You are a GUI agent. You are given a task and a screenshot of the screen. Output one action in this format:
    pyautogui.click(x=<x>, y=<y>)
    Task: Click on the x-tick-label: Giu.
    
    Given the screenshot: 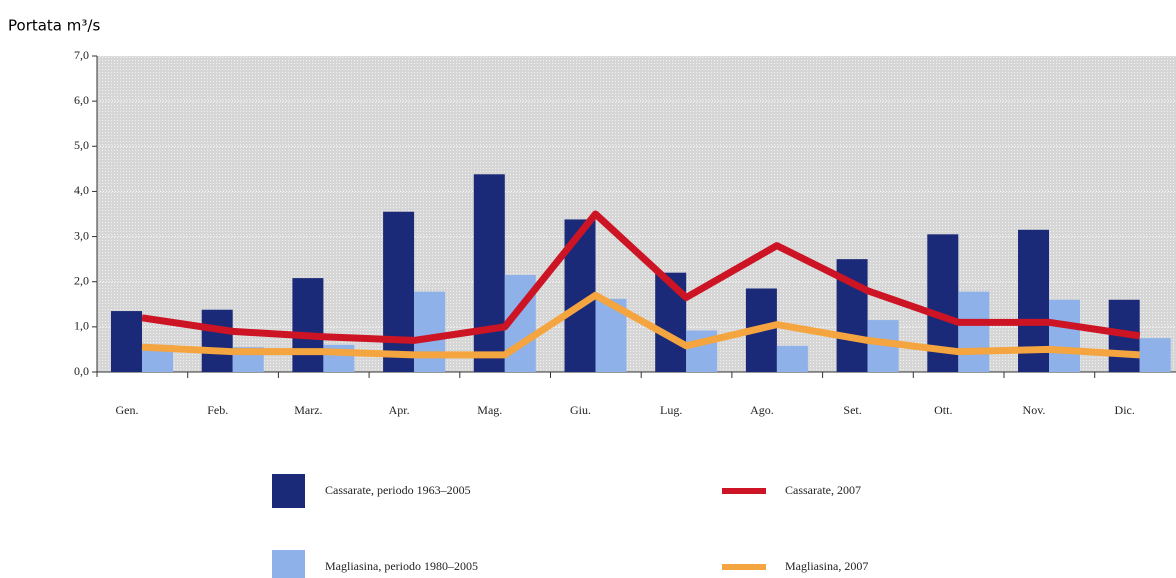 What is the action you would take?
    pyautogui.click(x=580, y=410)
    